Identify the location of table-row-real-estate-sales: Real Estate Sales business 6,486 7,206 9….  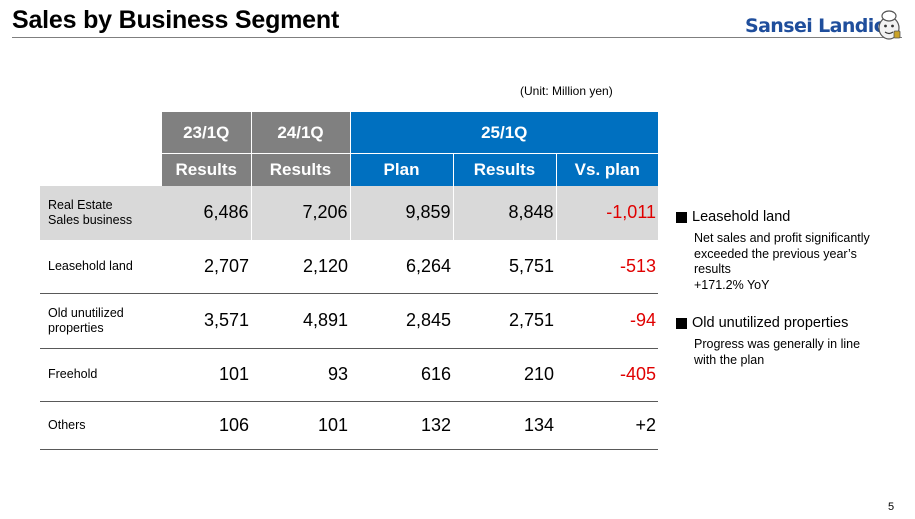
(349, 213).